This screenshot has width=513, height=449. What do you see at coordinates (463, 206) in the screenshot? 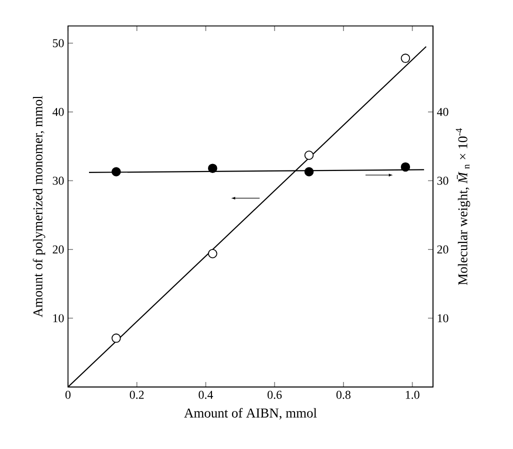
I see `y2-axis-title: Molecular weight, M̄$_{n}$ × 10$^{-4}$` at bounding box center [463, 206].